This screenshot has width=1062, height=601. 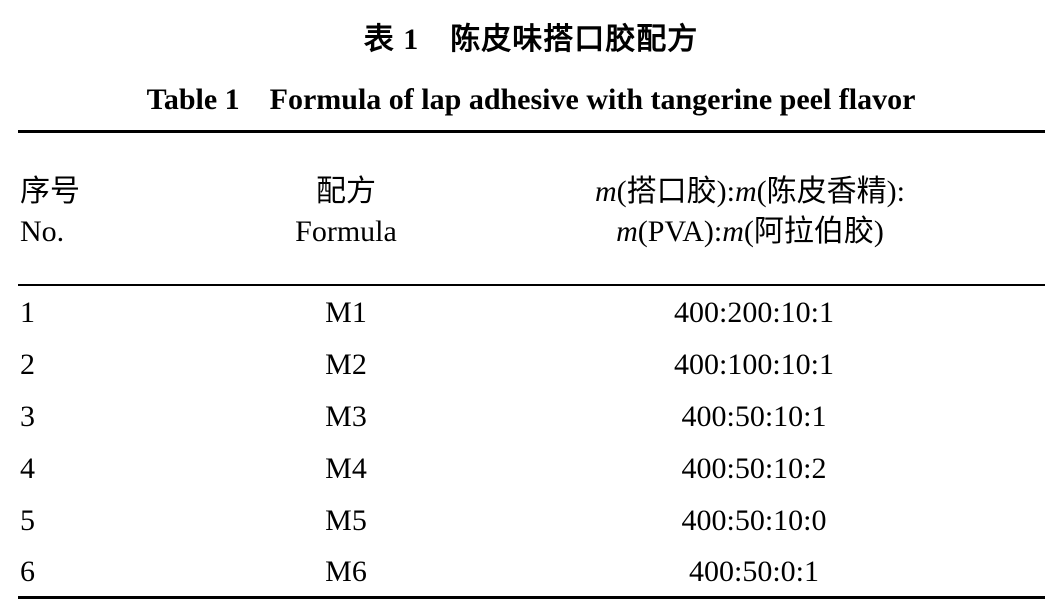 What do you see at coordinates (813, 231) in the screenshot?
I see `ratio-term-arabic-gum: (阿拉伯胶)` at bounding box center [813, 231].